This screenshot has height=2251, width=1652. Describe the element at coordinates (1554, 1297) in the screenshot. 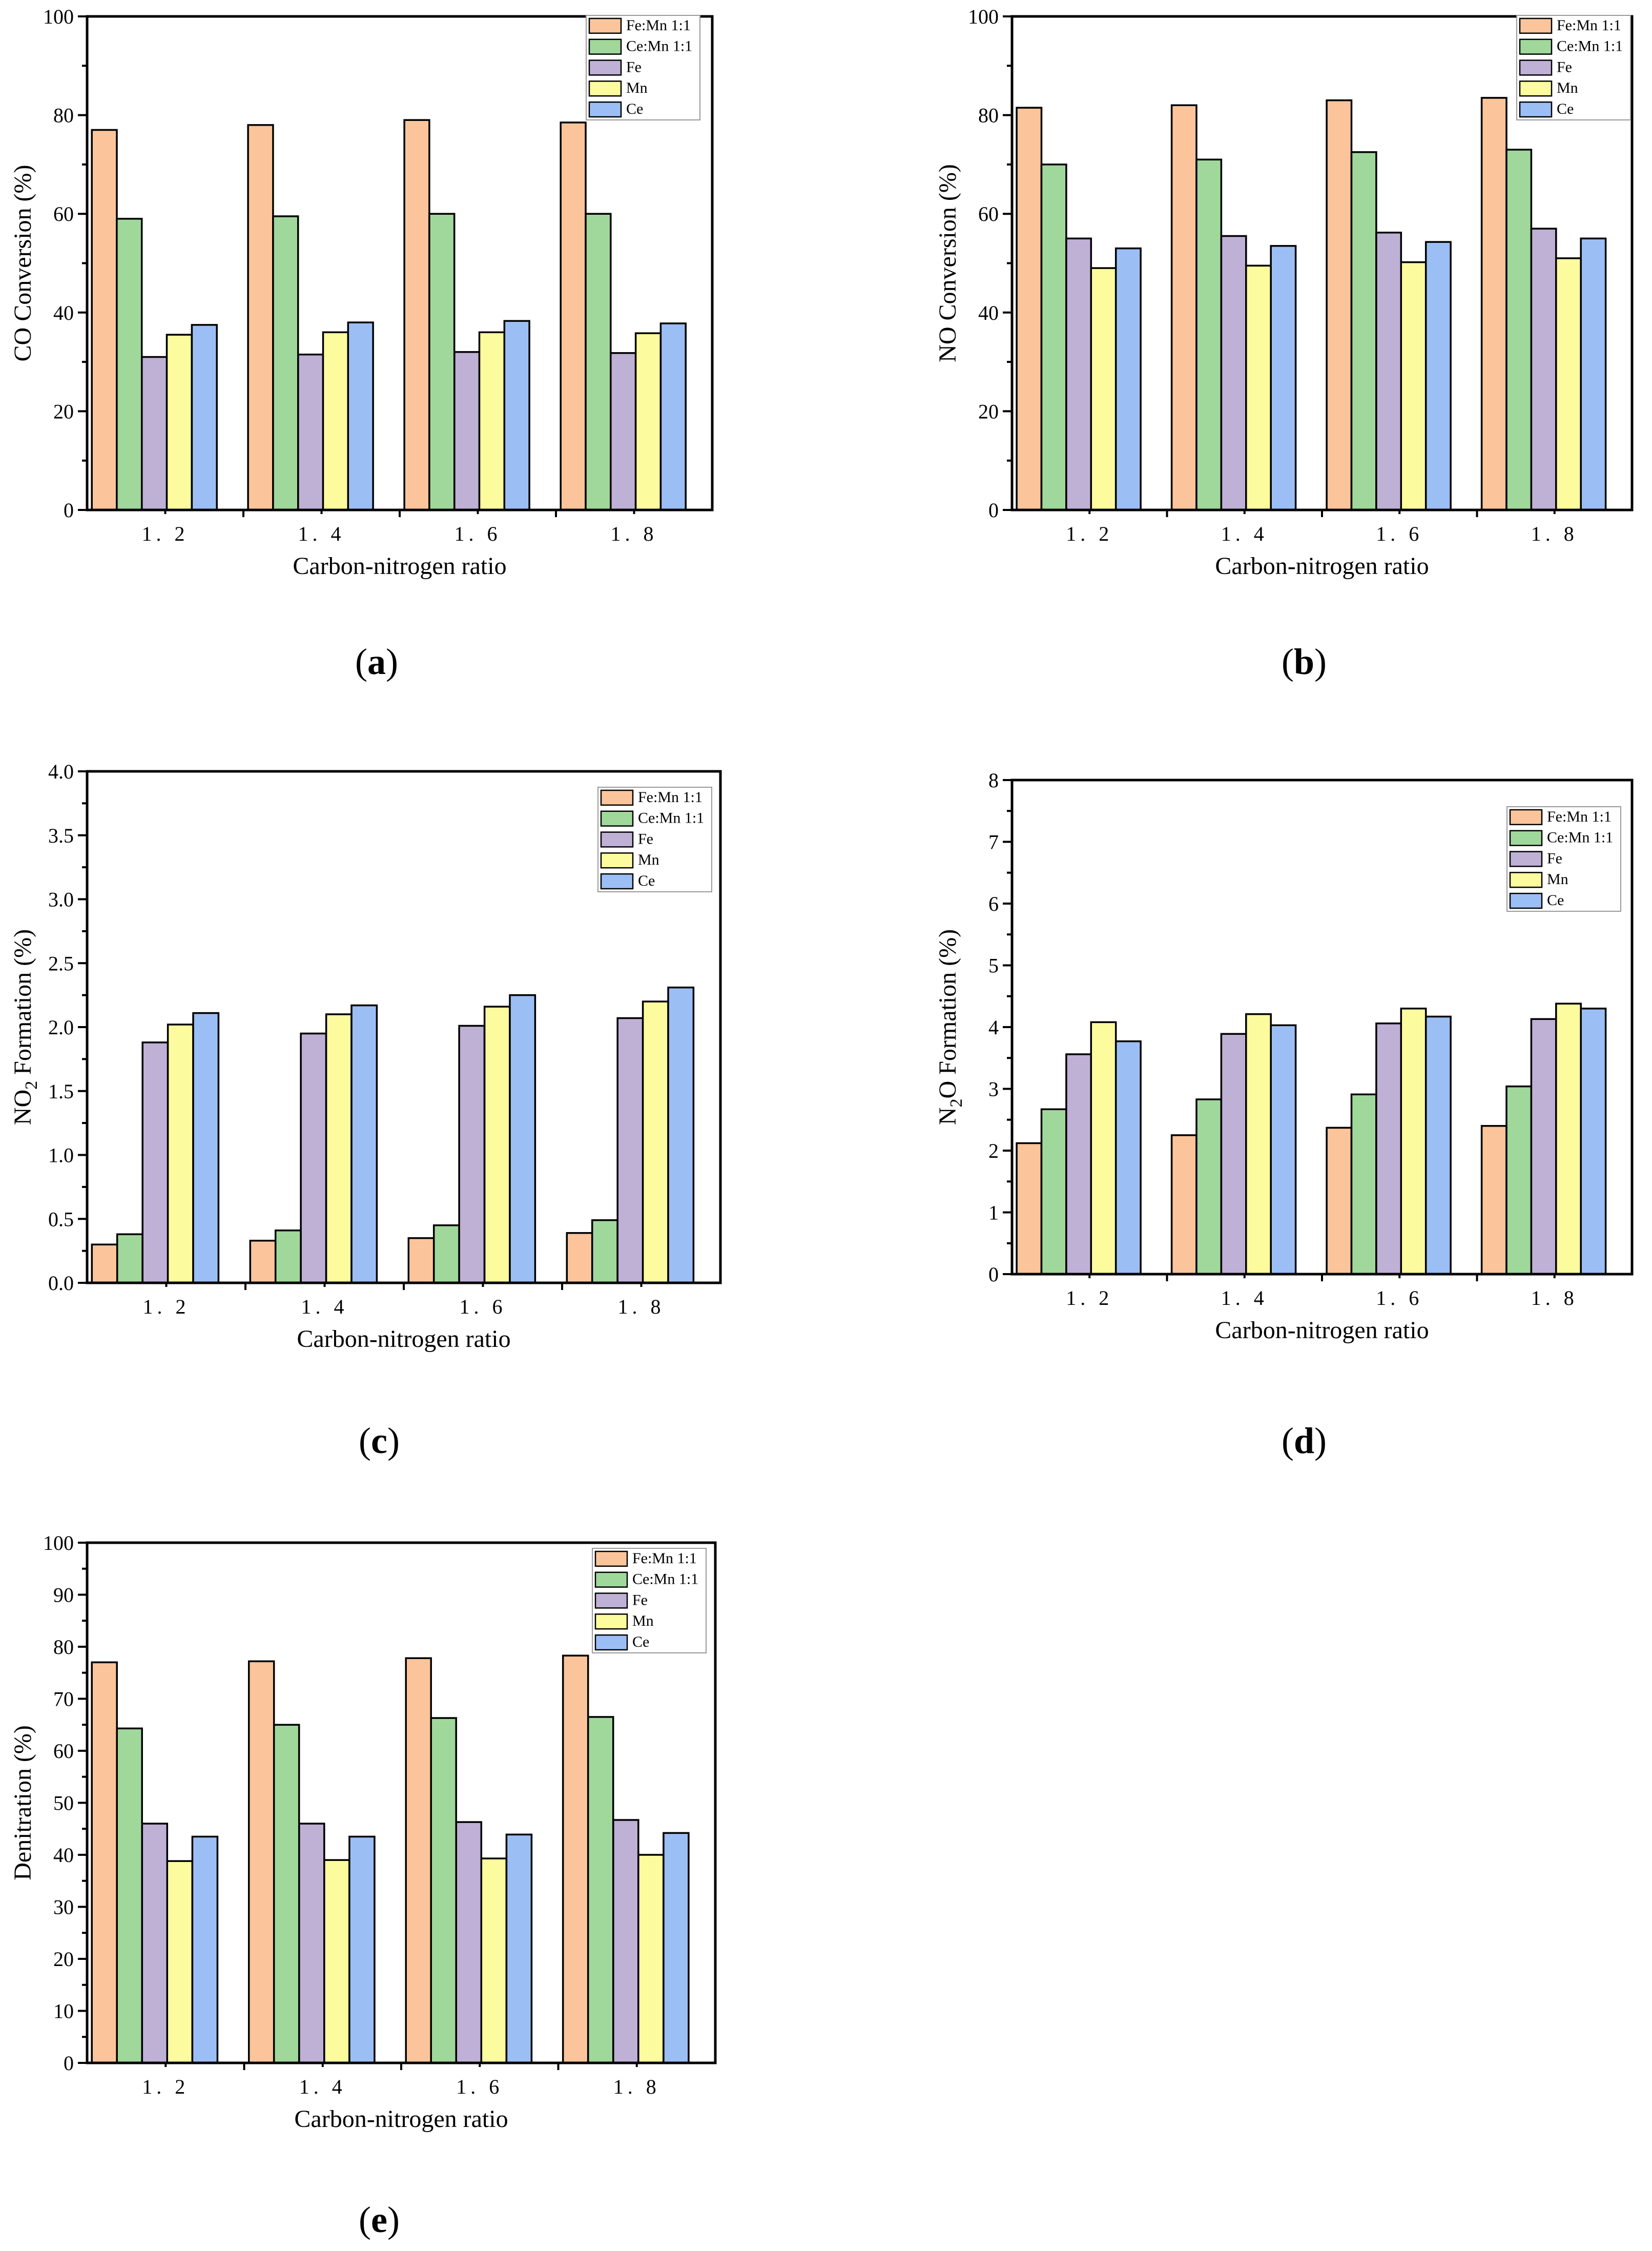

I see `x-tick-label-d-3: 1. 8` at that location.